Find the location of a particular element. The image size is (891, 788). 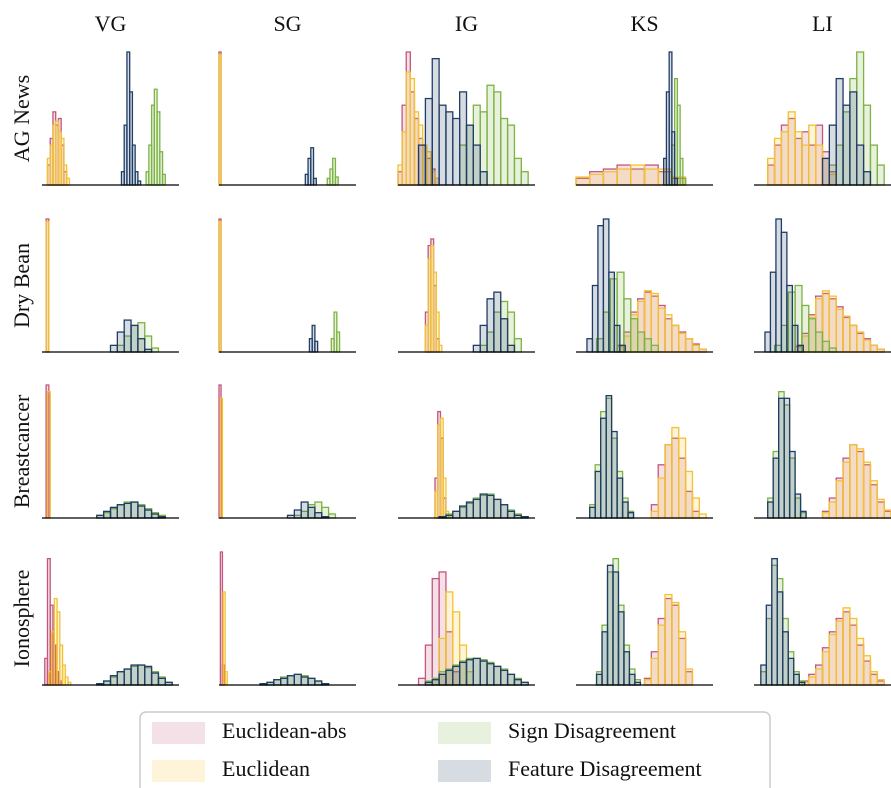

legend-swatch is located at coordinates (464, 771).